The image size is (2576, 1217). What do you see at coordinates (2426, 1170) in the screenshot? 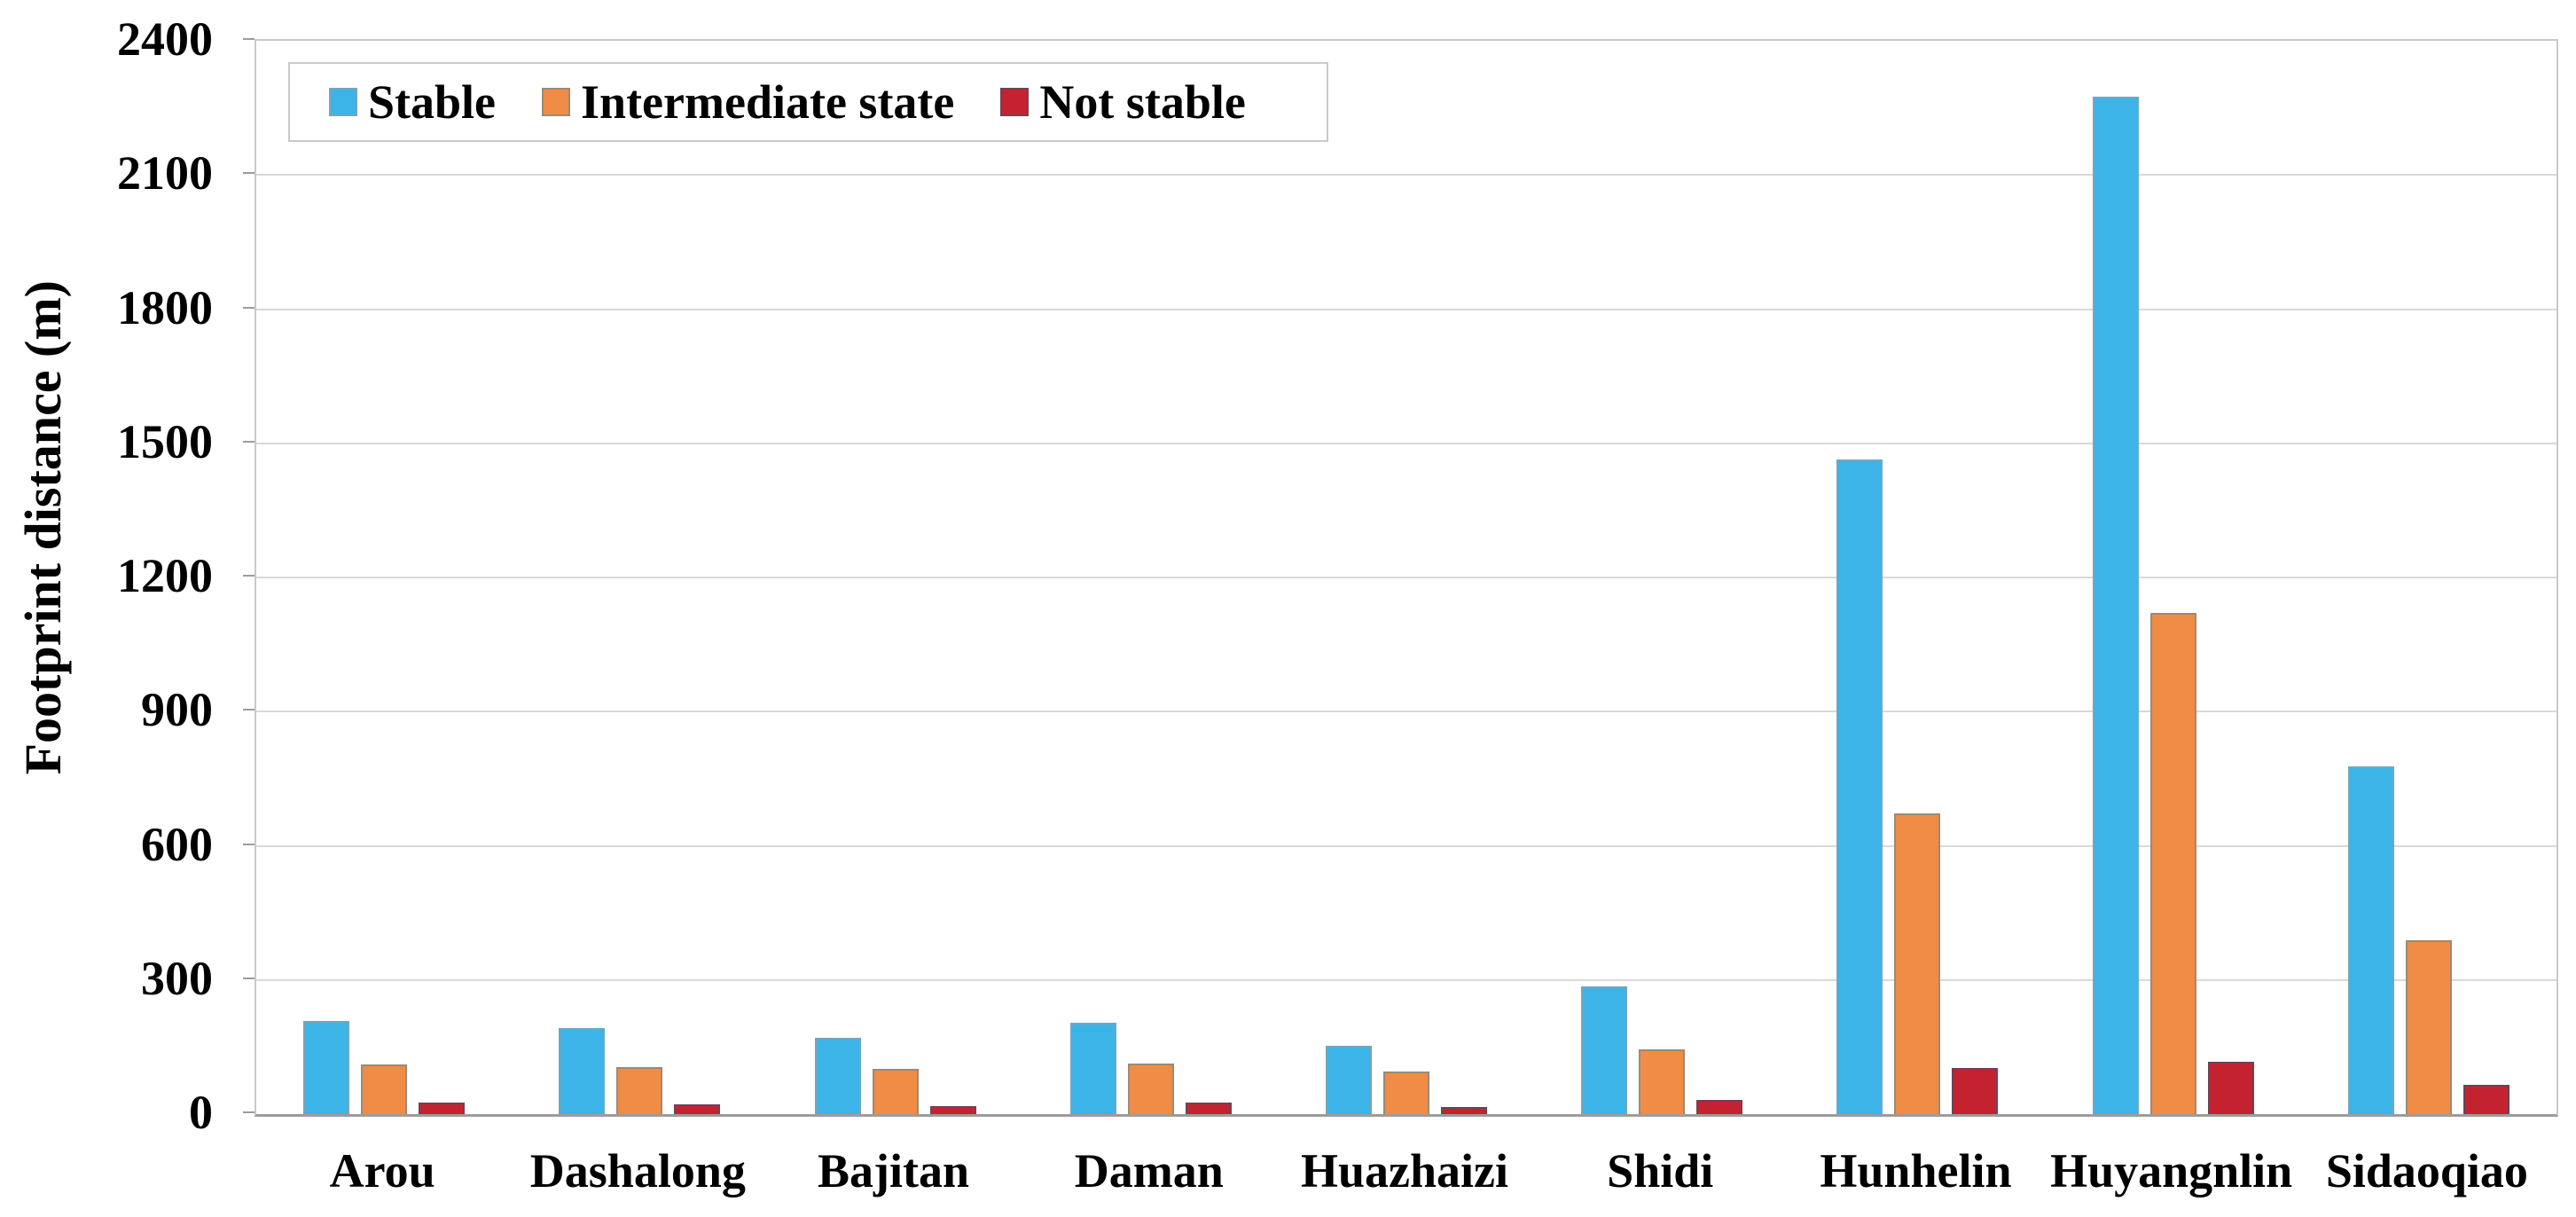
I see `x-tick-label-sidaoqiao: Sidaoqiao` at bounding box center [2426, 1170].